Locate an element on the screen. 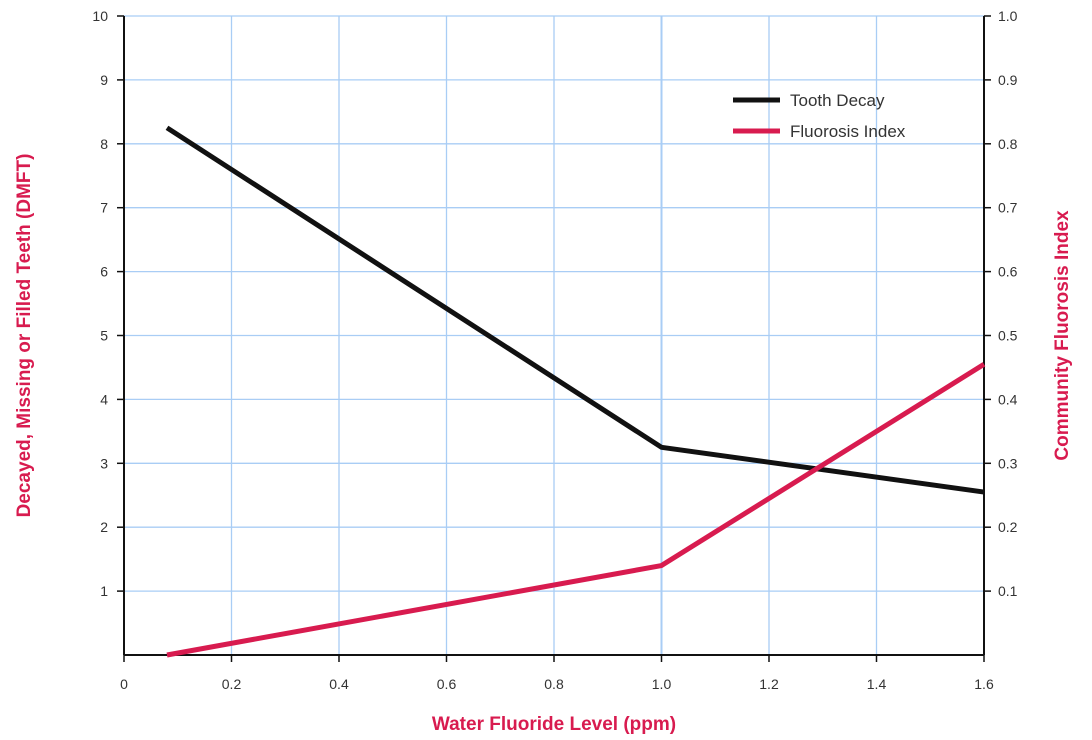  right-y-tick-label: 0.1 is located at coordinates (1008, 591).